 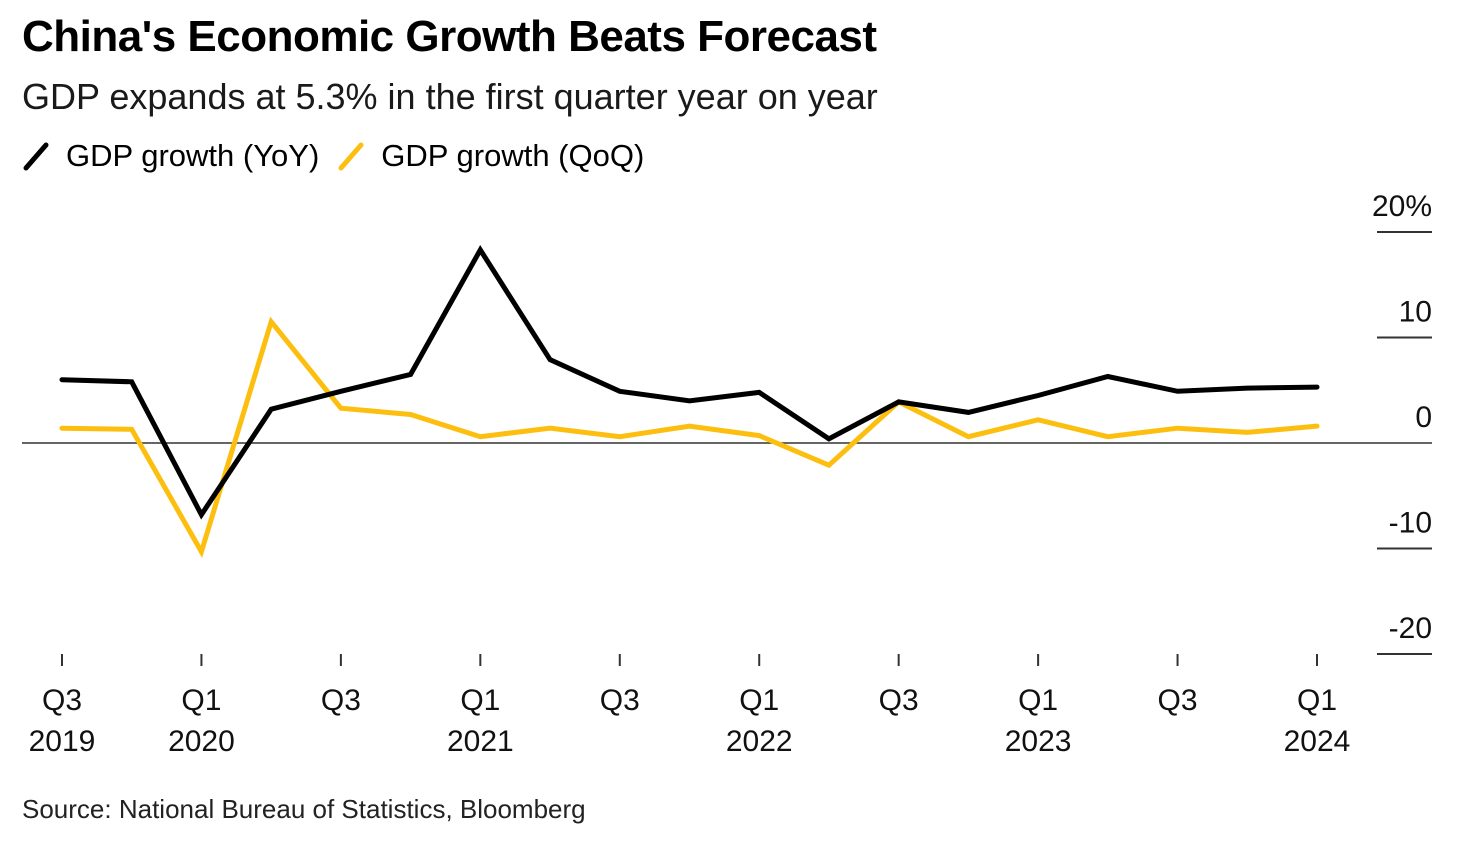 I want to click on legend-label-qoq: GDP growth (QoQ), so click(x=513, y=155).